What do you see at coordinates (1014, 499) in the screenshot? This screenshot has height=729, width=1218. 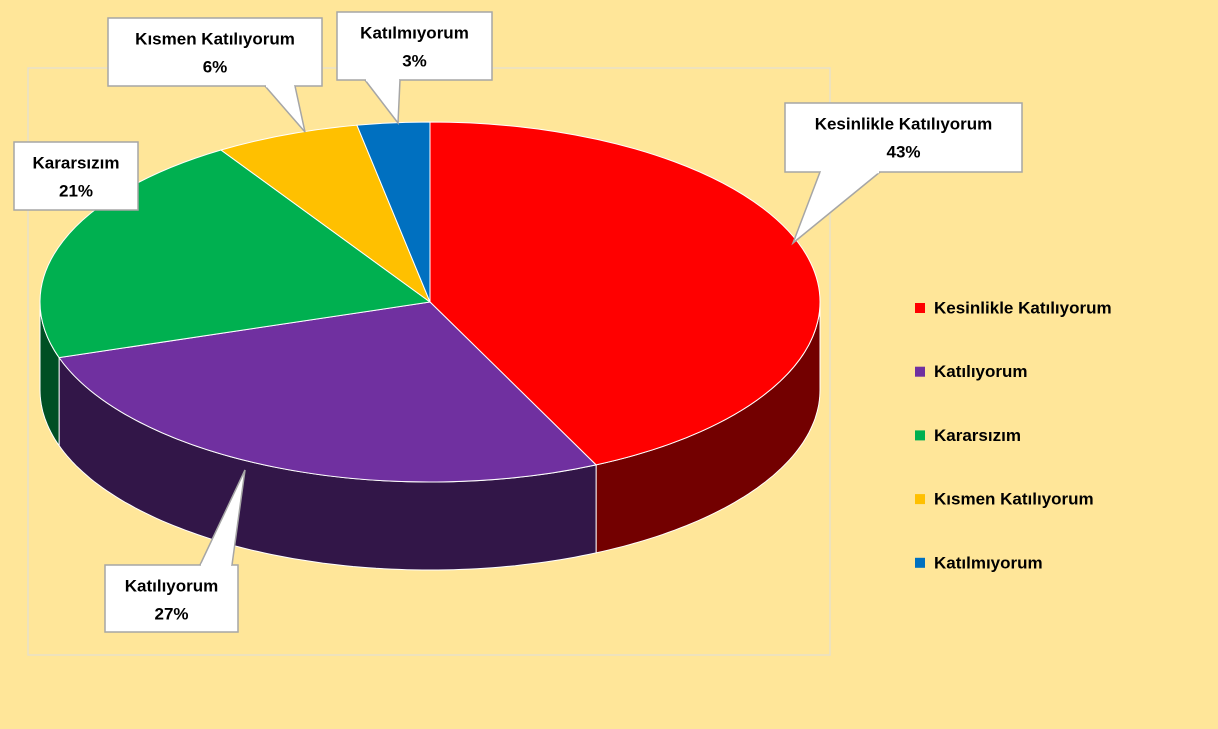 I see `legend-label: Kısmen Katılıyorum` at bounding box center [1014, 499].